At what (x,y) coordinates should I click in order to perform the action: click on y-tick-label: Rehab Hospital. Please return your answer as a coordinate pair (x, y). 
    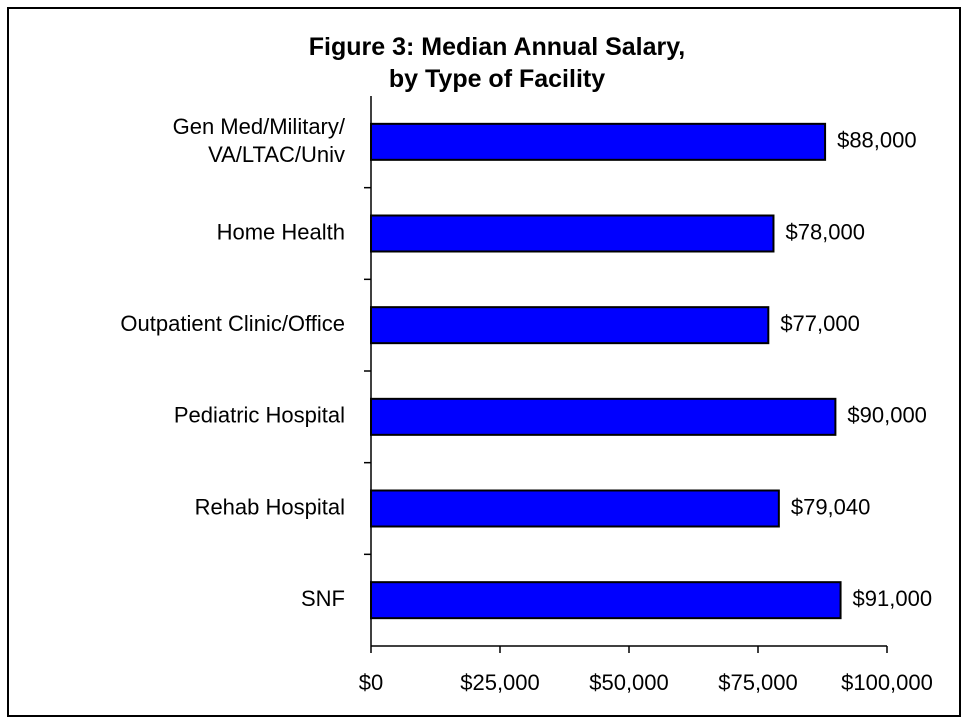
    Looking at the image, I should click on (270, 506).